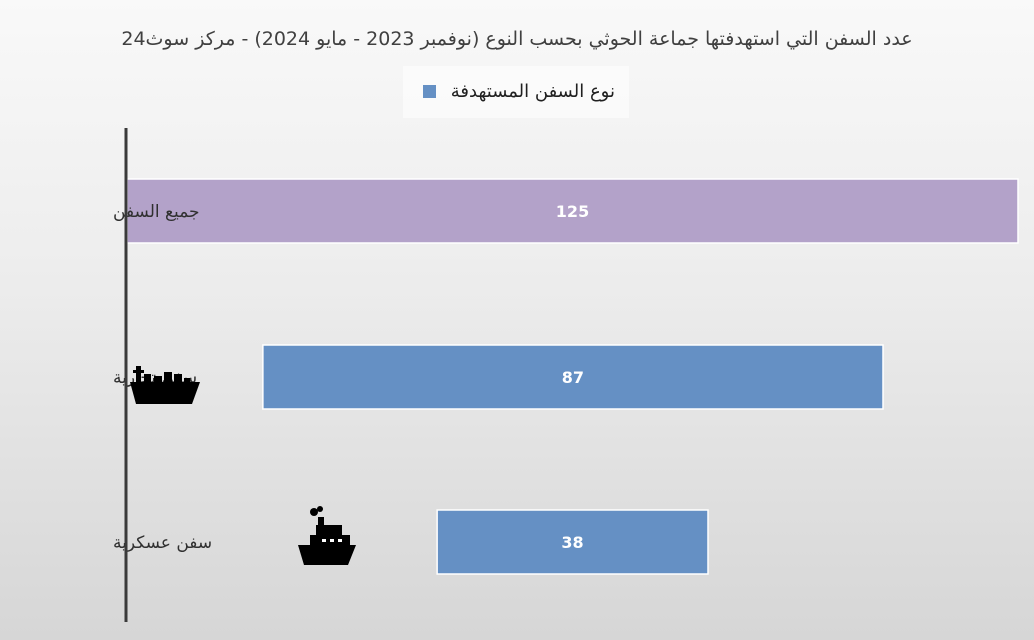  I want to click on bar-value-label: 38, so click(572, 542).